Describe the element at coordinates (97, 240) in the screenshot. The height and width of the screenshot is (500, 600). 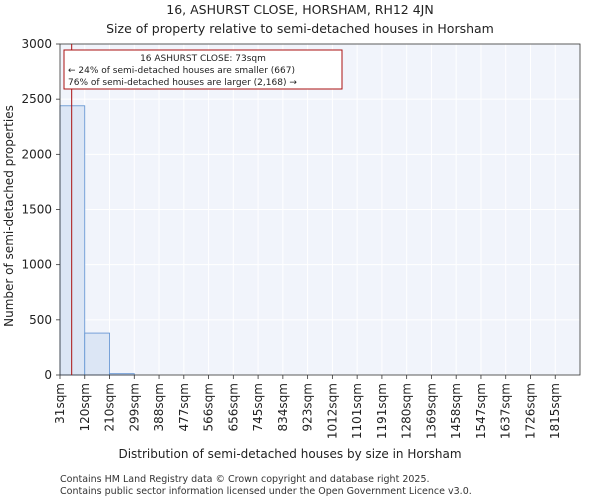
I see `bars` at that location.